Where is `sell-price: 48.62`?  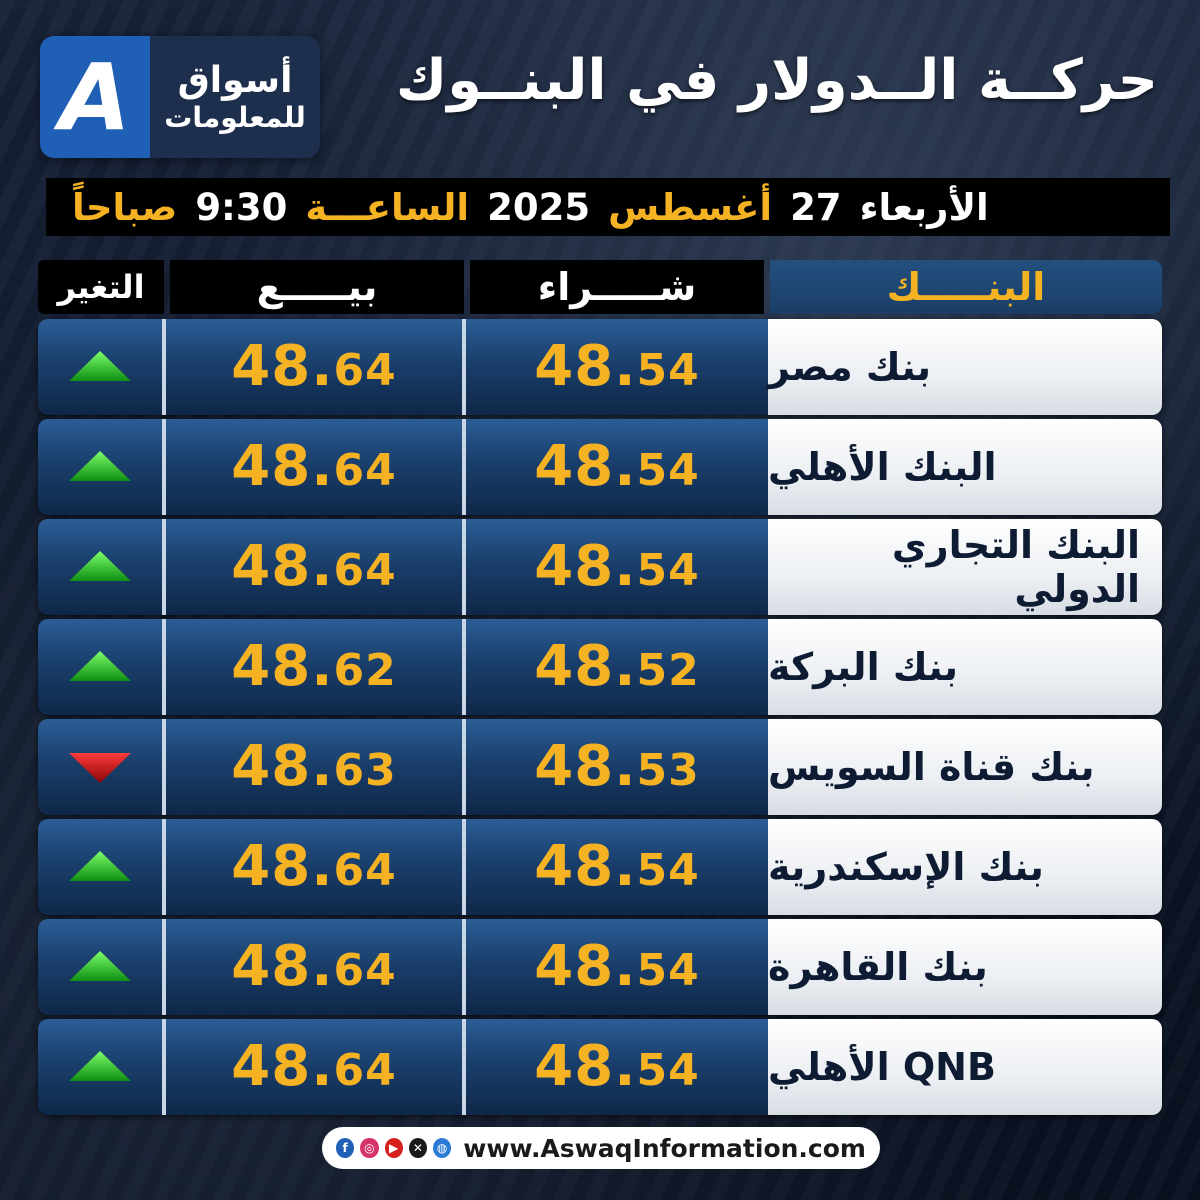 sell-price: 48.62 is located at coordinates (313, 667).